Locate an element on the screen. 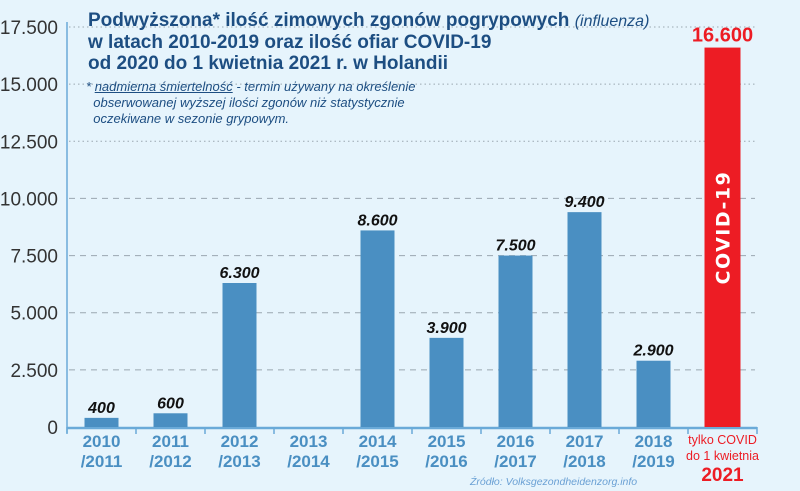 This screenshot has width=800, height=491. x-tick-label: 2013 is located at coordinates (309, 441).